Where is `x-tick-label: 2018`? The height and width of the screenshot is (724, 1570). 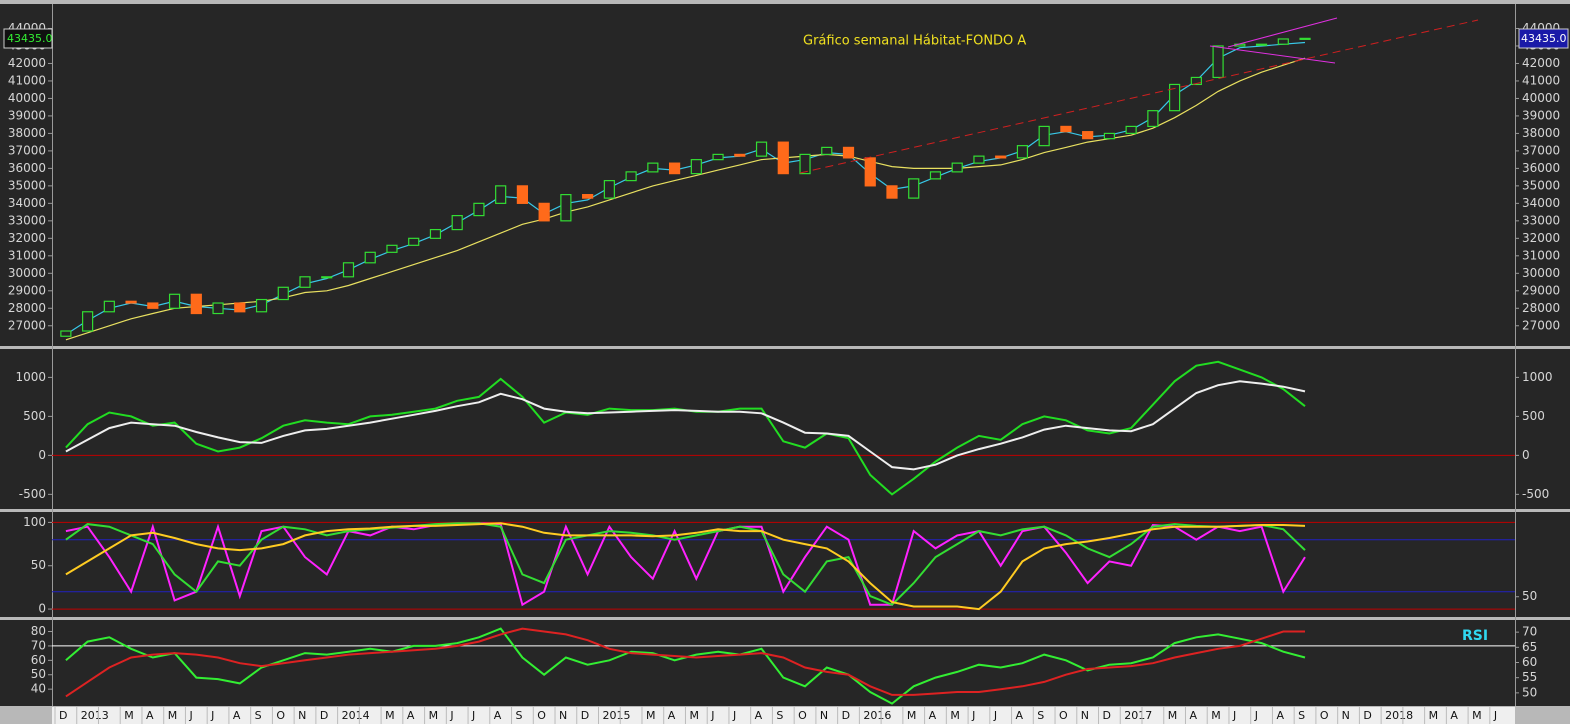
x-tick-label: 2018 is located at coordinates (1399, 715).